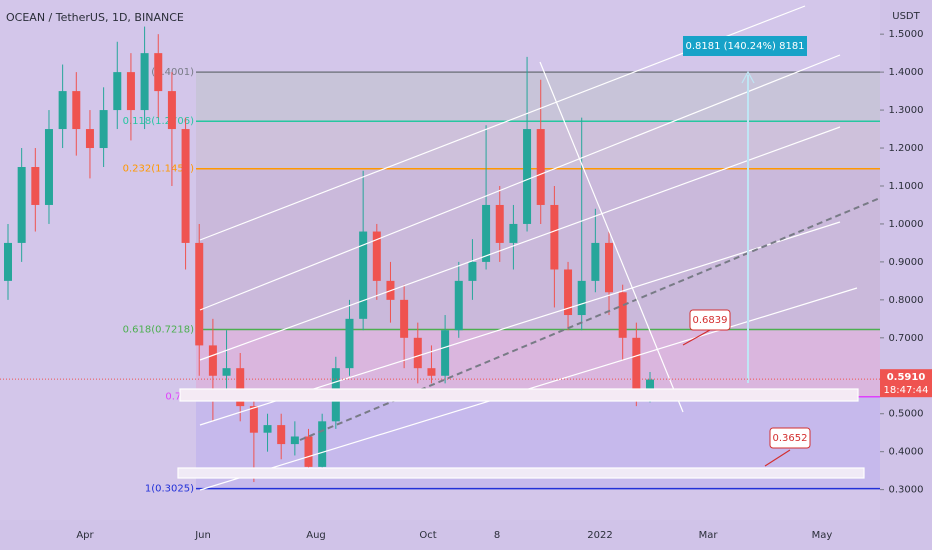  Describe the element at coordinates (906, 300) in the screenshot. I see `y-tick-label: 0.8000` at that location.